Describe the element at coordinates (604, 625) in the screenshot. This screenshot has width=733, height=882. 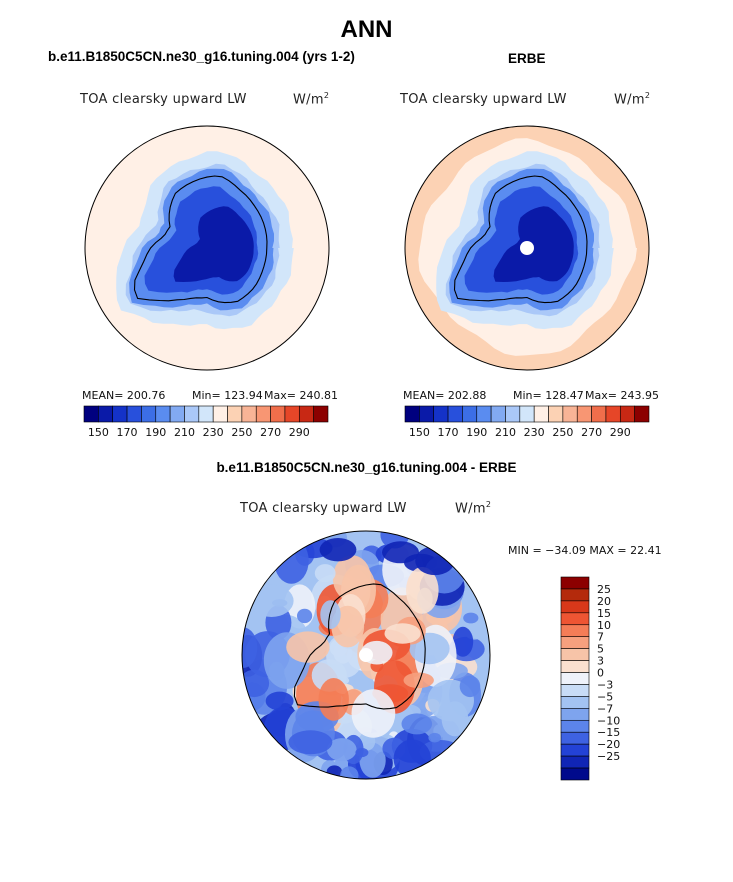
I see `colorbar-tick-label: 10` at that location.